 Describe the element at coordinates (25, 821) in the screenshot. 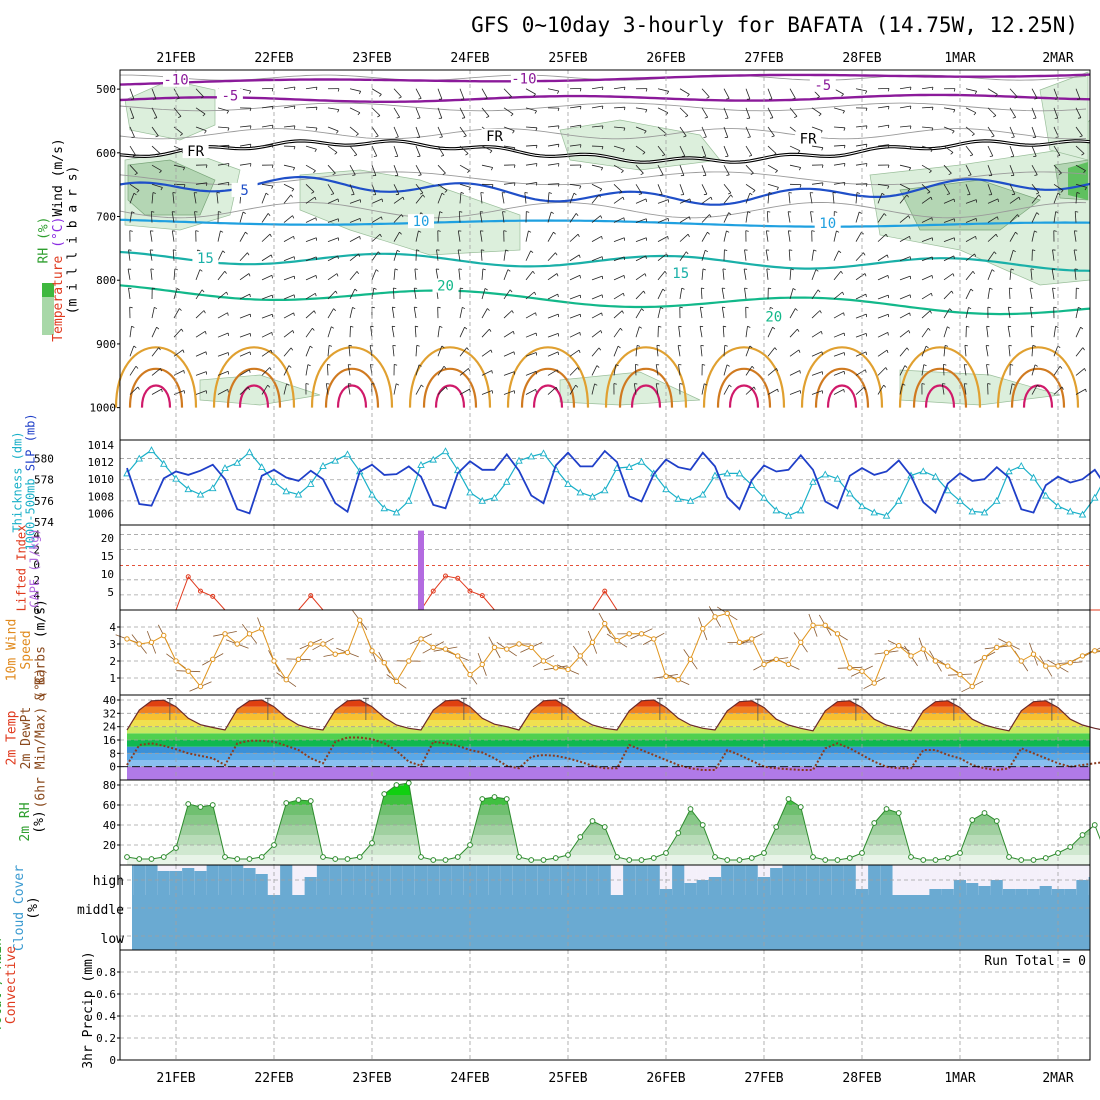

I see `y-axis-label: 2m RH` at that location.